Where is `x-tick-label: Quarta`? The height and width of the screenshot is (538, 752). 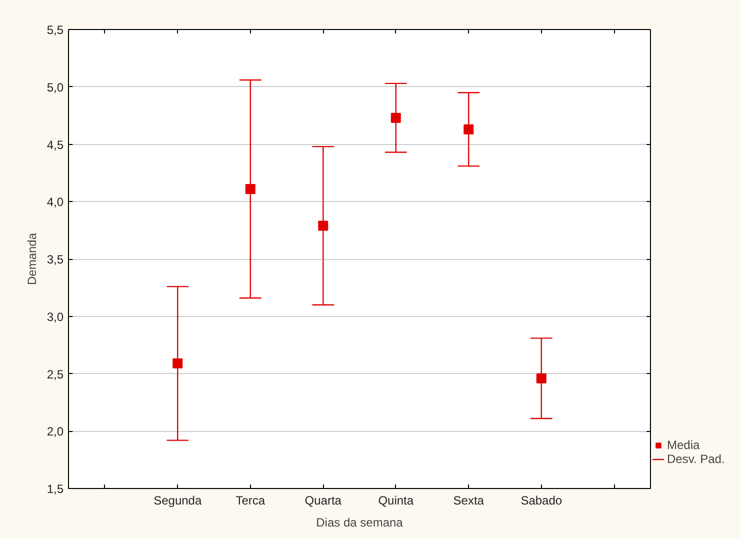 x-tick-label: Quarta is located at coordinates (323, 501).